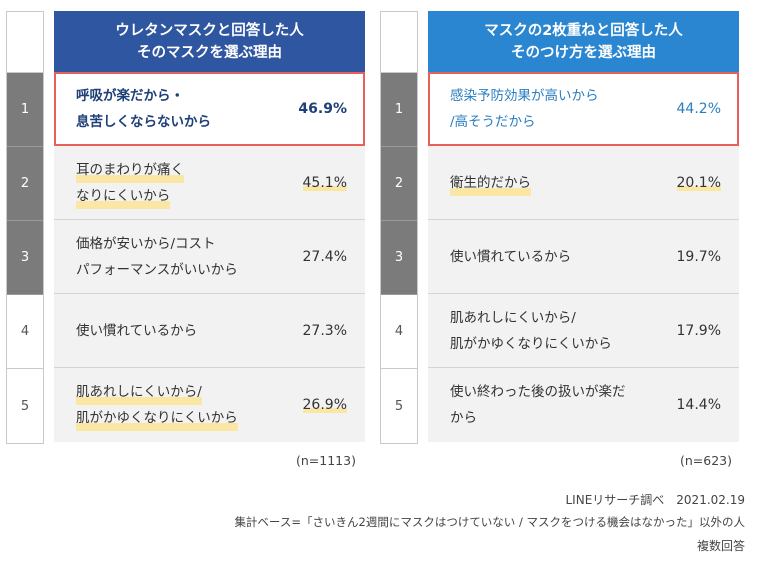 The height and width of the screenshot is (566, 763). What do you see at coordinates (399, 110) in the screenshot?
I see `right-rank-1: 1` at bounding box center [399, 110].